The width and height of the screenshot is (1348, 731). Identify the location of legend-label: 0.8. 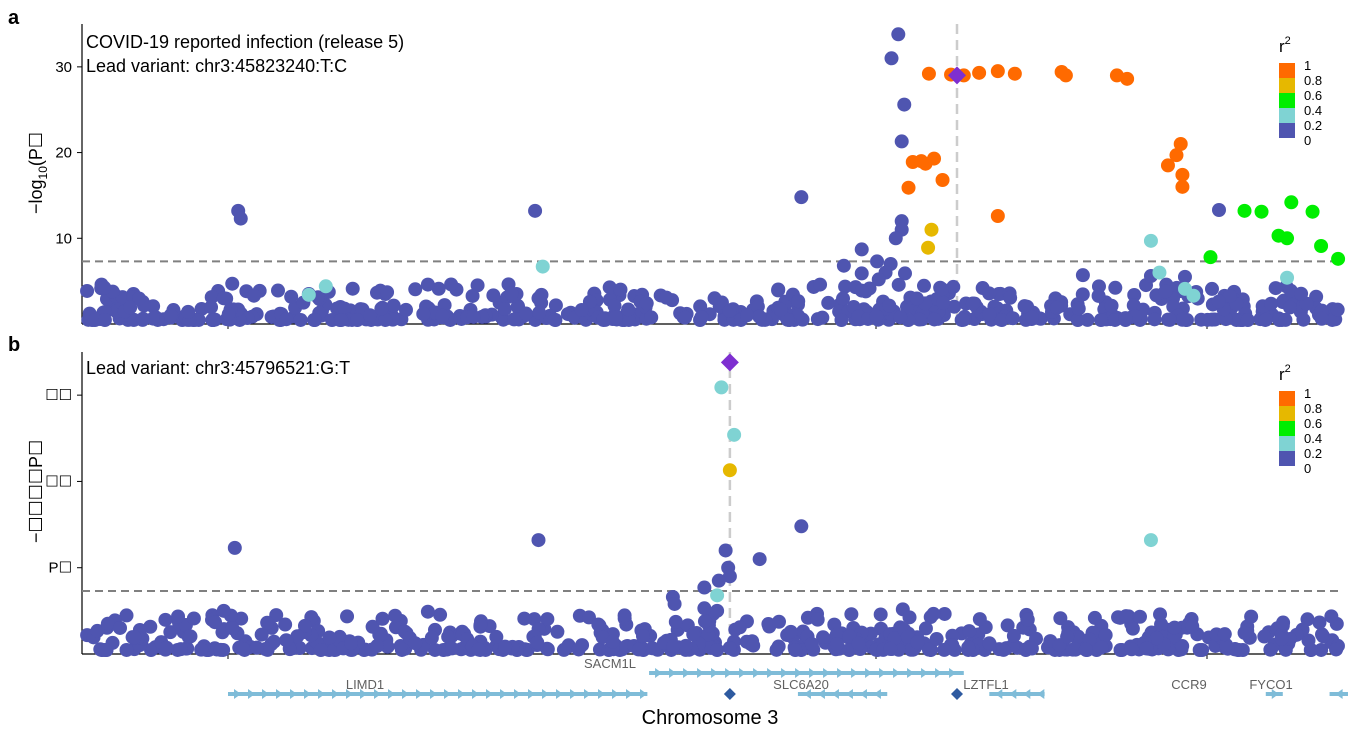
(1313, 80).